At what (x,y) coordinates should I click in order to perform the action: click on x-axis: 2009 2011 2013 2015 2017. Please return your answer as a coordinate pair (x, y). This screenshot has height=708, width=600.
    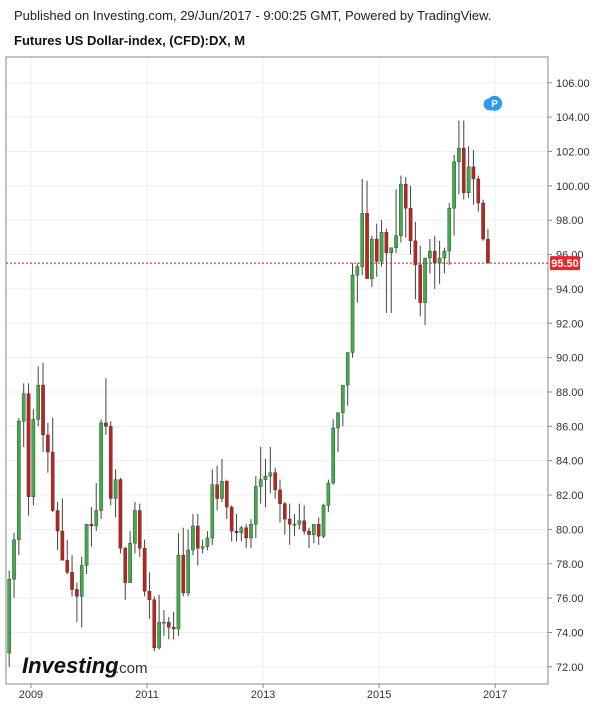
    Looking at the image, I should click on (263, 692).